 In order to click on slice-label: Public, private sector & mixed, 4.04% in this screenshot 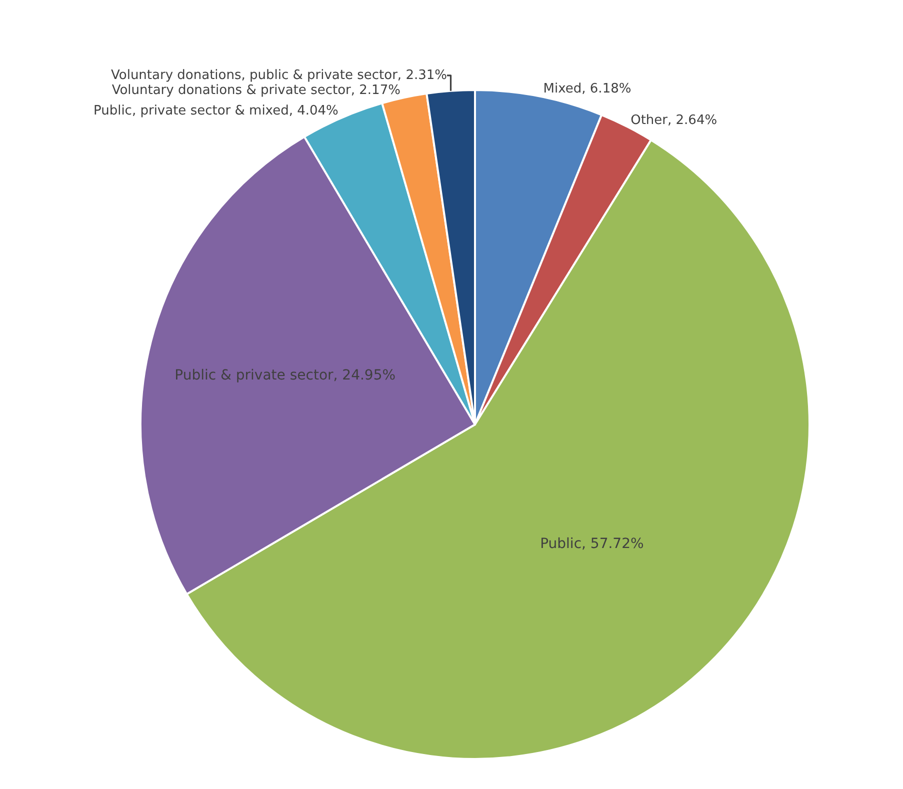, I will do `click(215, 111)`.